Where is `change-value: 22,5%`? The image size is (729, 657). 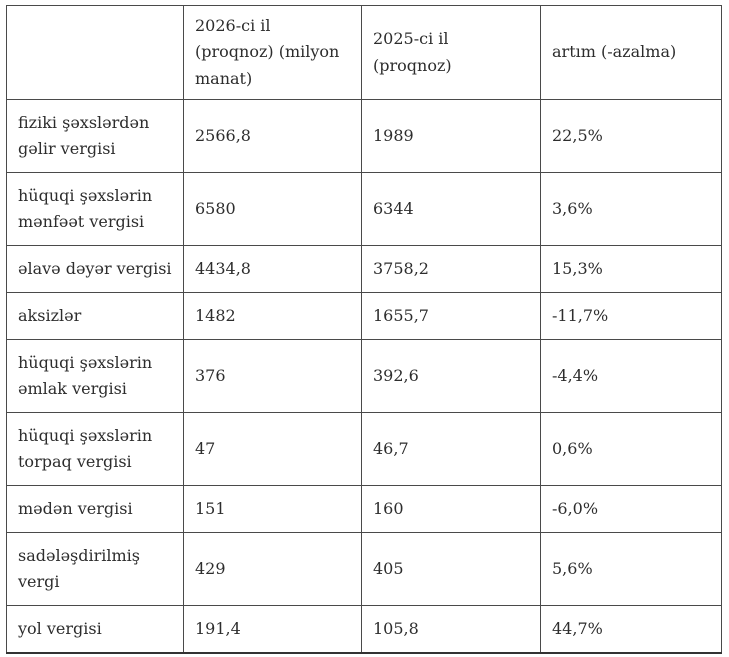
change-value: 22,5% is located at coordinates (631, 136).